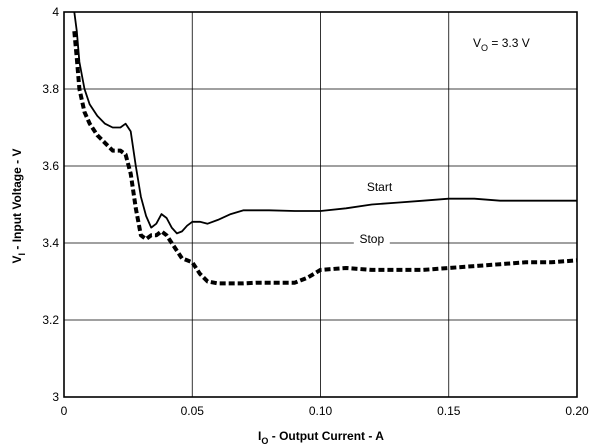  Describe the element at coordinates (50, 89) in the screenshot. I see `y-tick-label: 3.8` at that location.